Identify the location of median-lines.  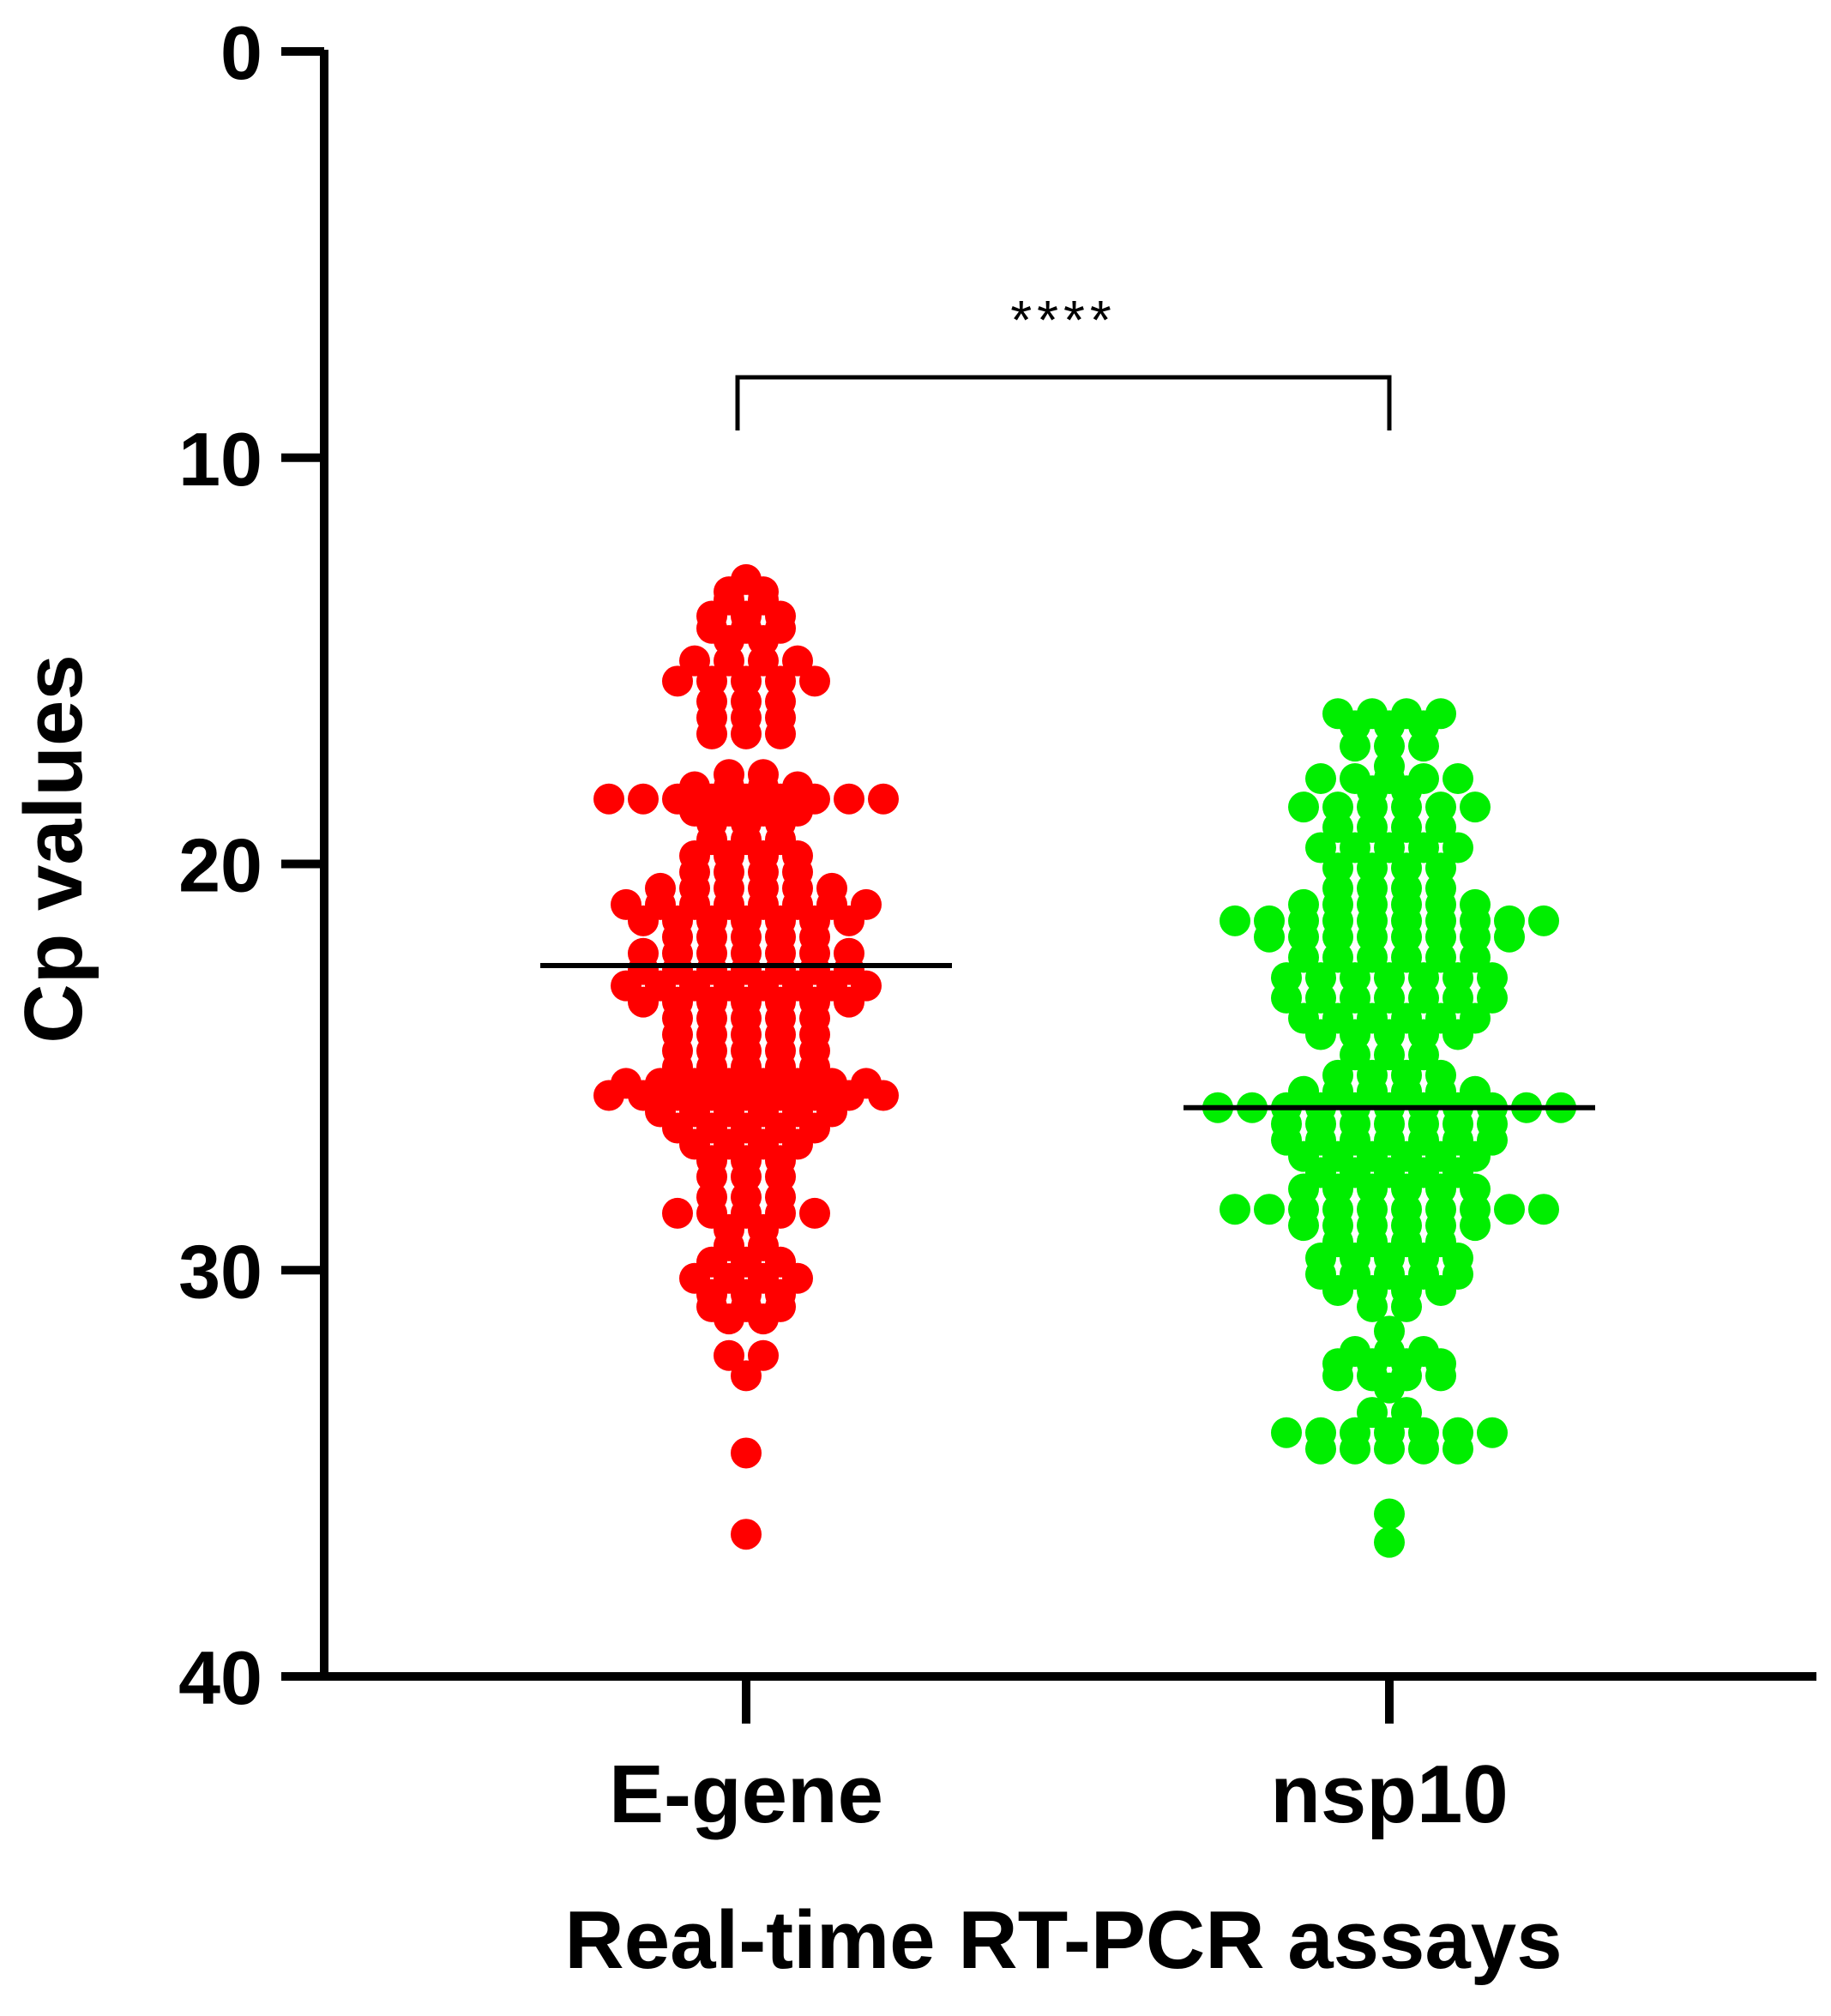
(1067, 1036).